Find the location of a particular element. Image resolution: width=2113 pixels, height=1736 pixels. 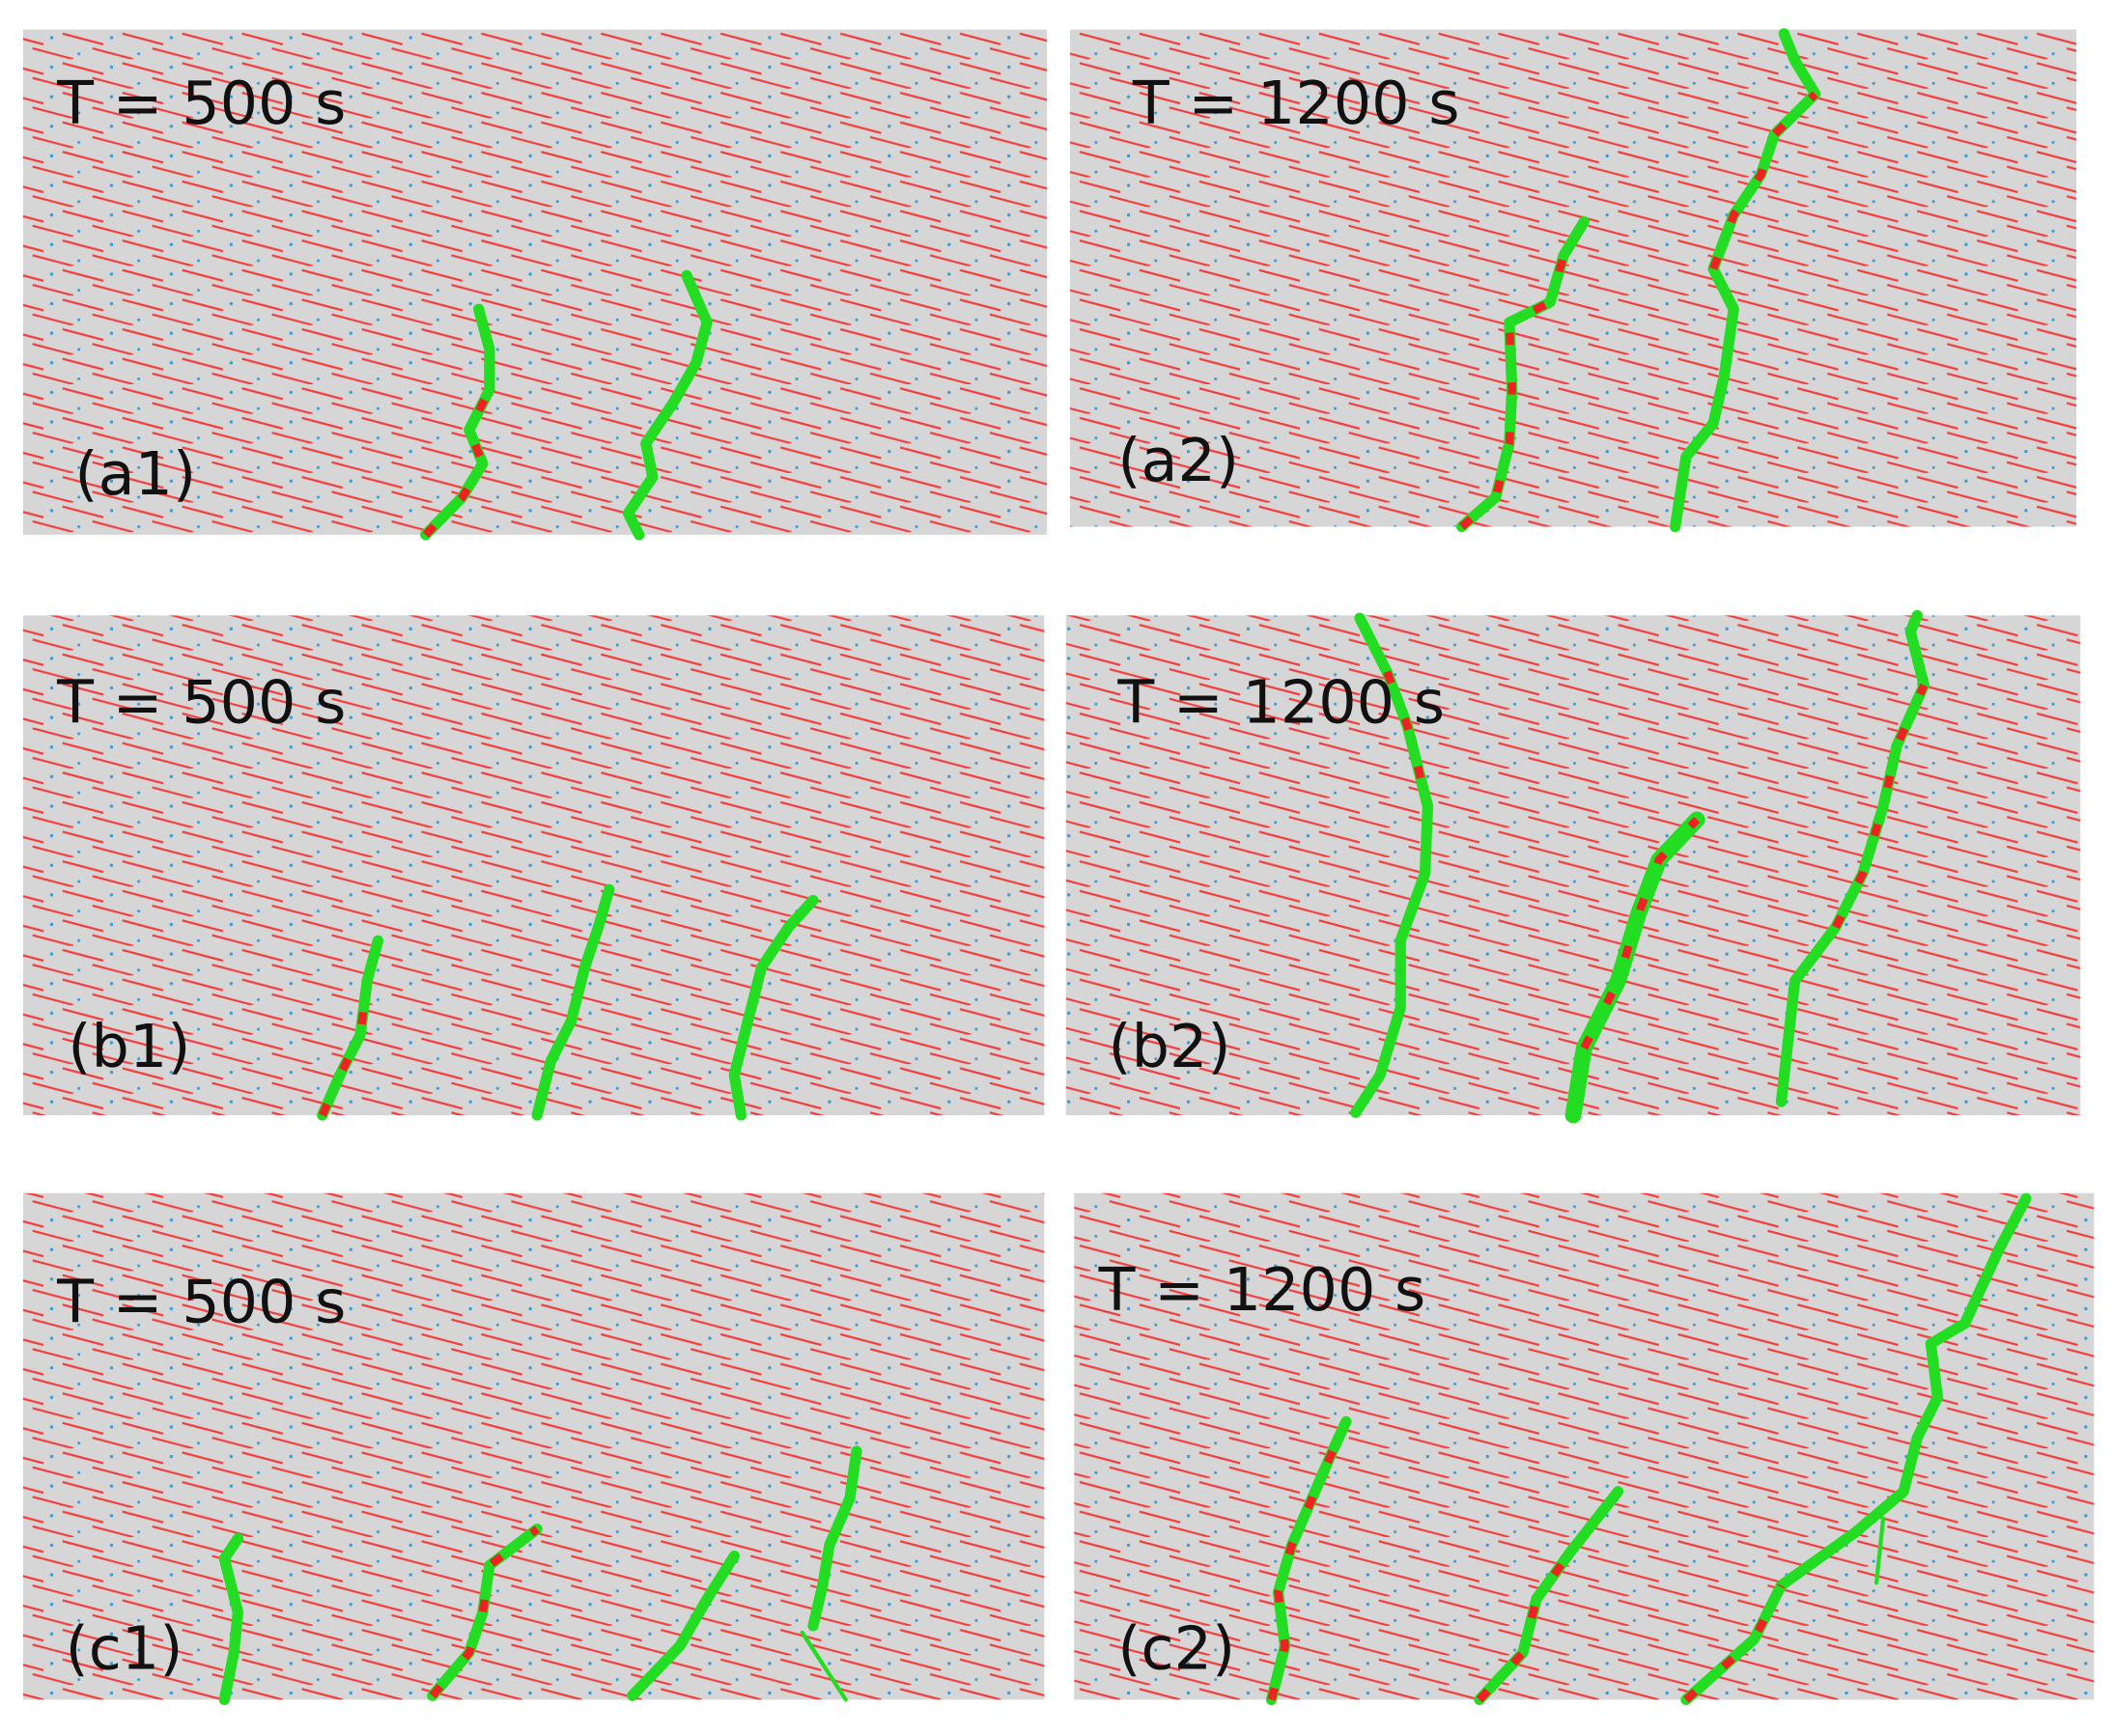

panel-label: (a1) is located at coordinates (135, 474).